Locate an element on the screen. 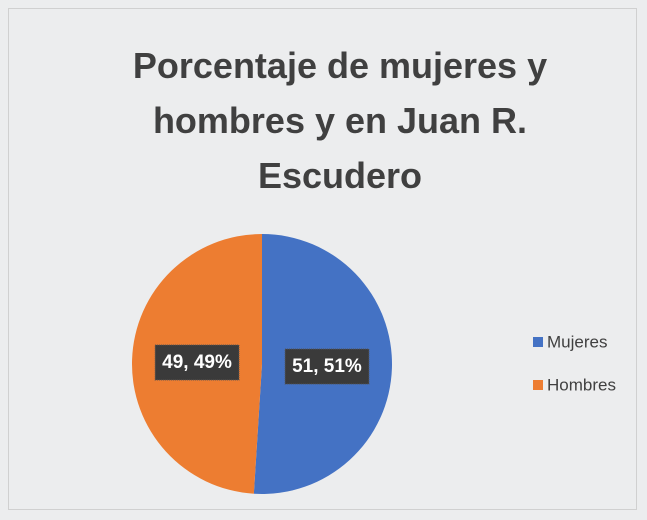  data-label-text: 49, 49% is located at coordinates (197, 362).